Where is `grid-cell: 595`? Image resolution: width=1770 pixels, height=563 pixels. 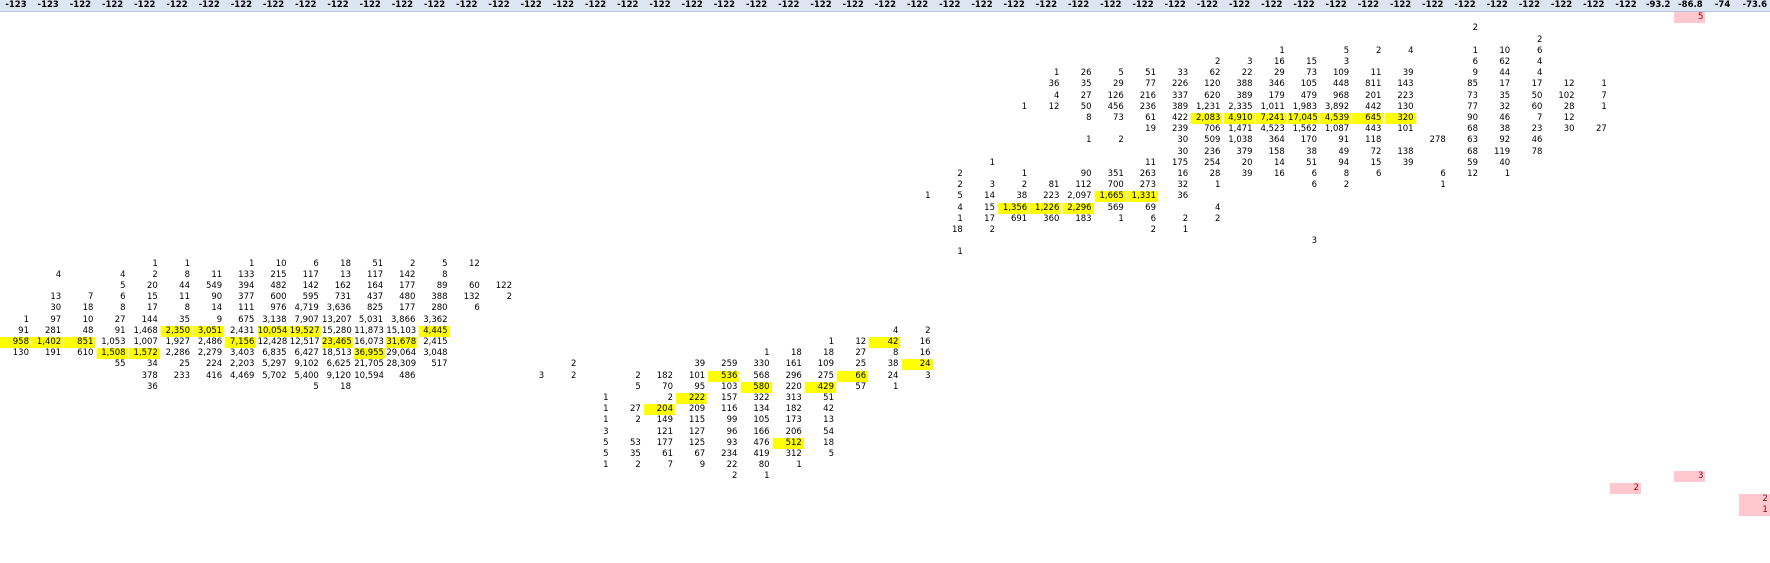
grid-cell: 595 is located at coordinates (310, 297).